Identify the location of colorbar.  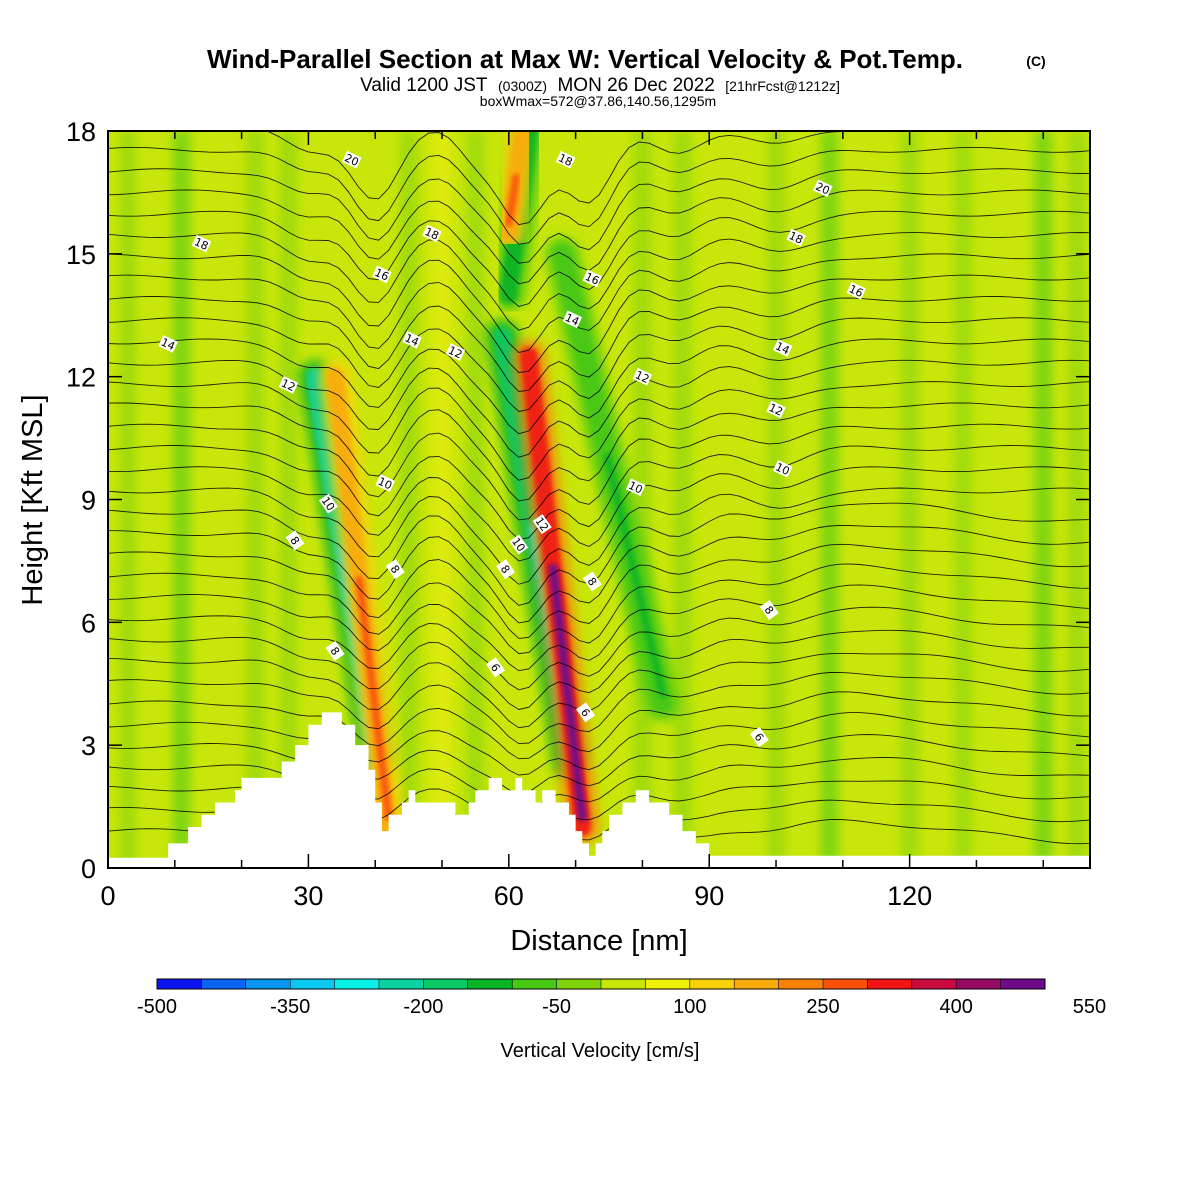
(601, 984).